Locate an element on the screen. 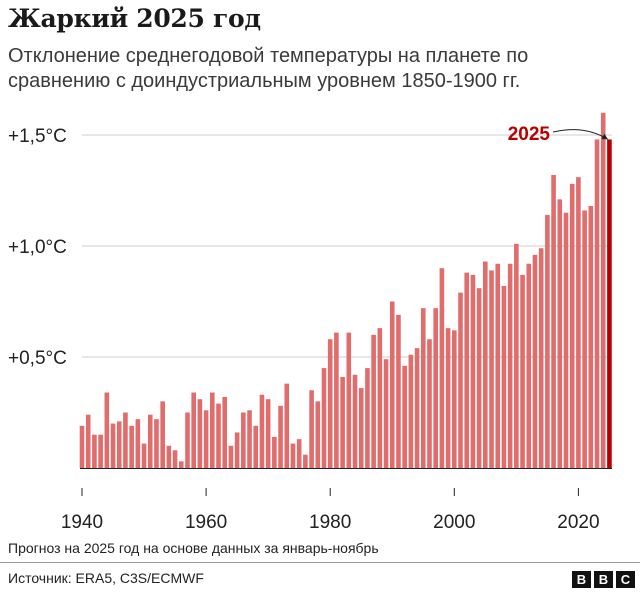 This screenshot has width=640, height=593. bar-1968 is located at coordinates (256, 446).